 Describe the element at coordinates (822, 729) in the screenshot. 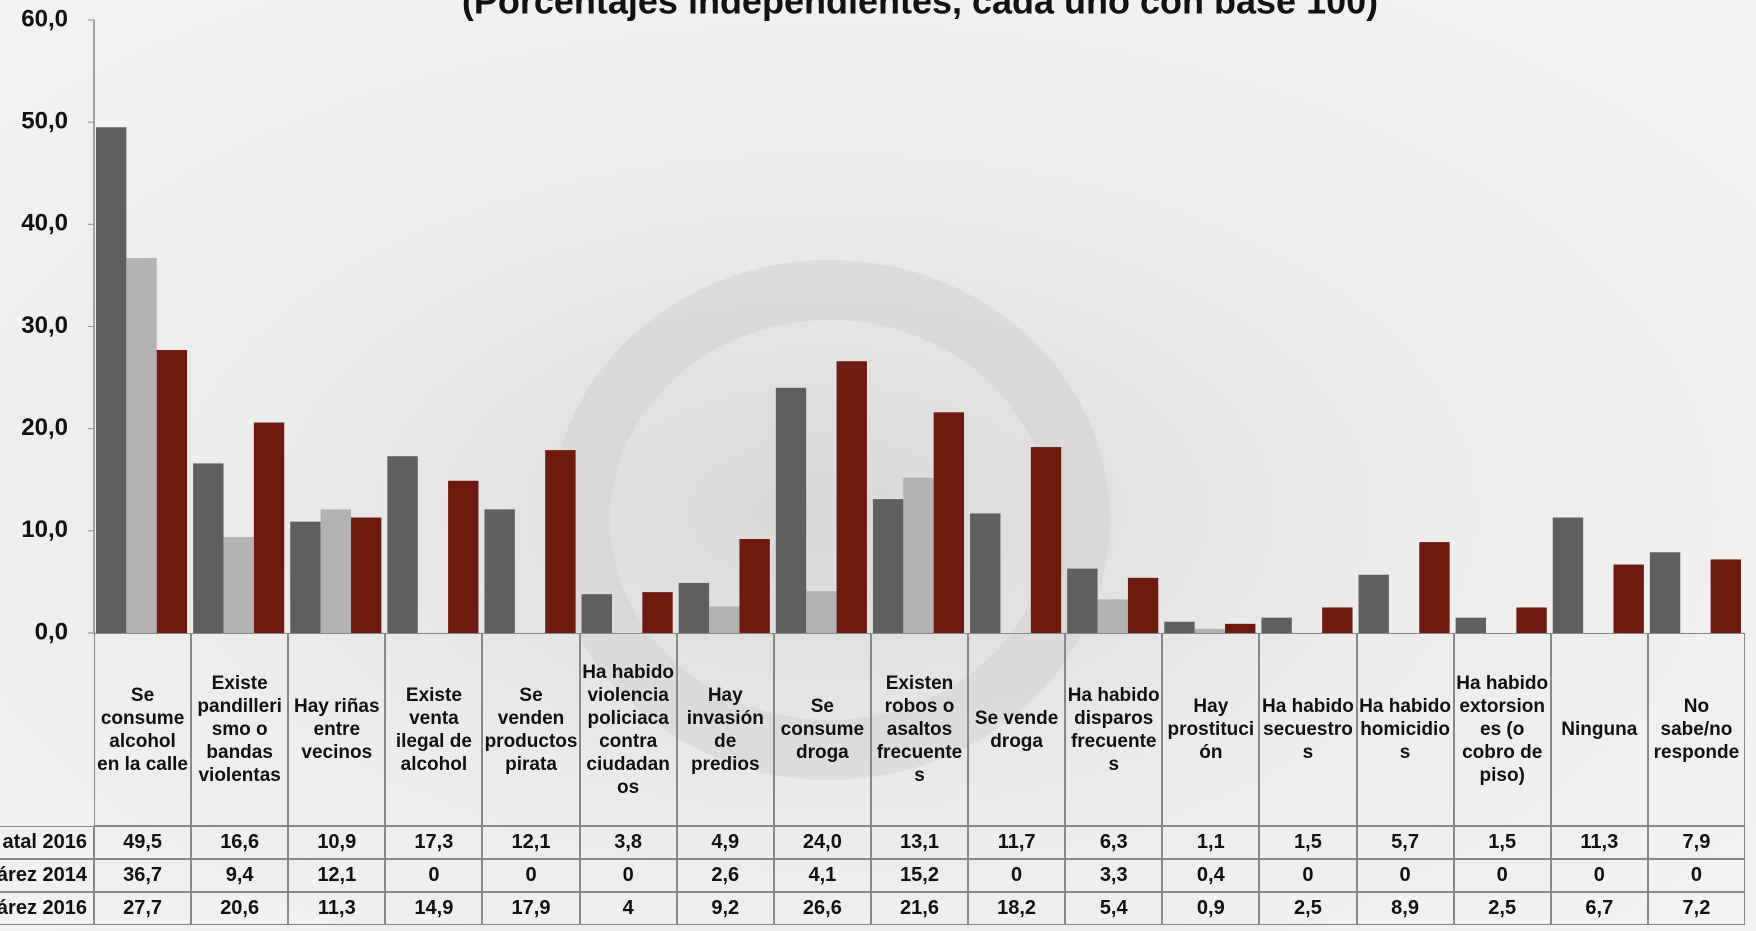

I see `category-cell: Se consume droga` at that location.